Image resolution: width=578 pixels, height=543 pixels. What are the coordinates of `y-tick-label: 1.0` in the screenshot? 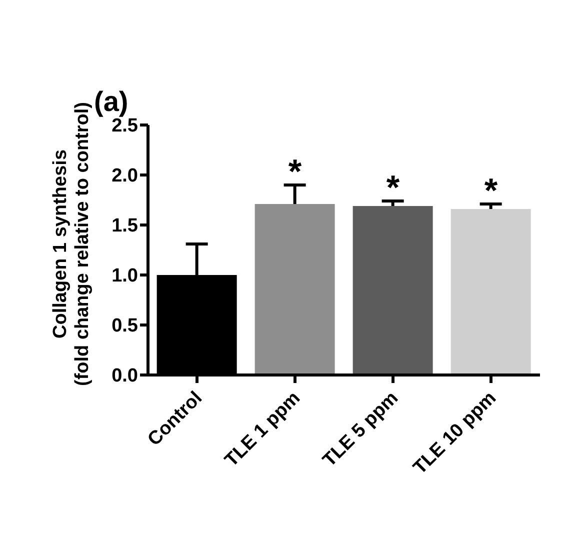 It's located at (125, 276).